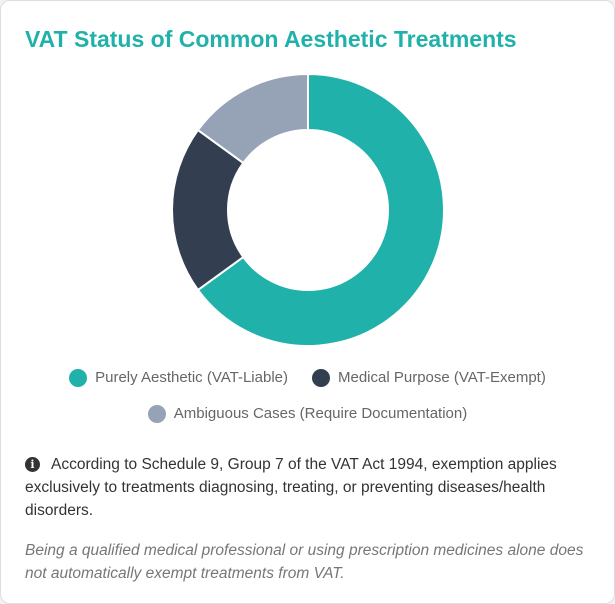 This screenshot has width=615, height=604. Describe the element at coordinates (156, 414) in the screenshot. I see `legend-swatch-ambiguous-cases` at that location.